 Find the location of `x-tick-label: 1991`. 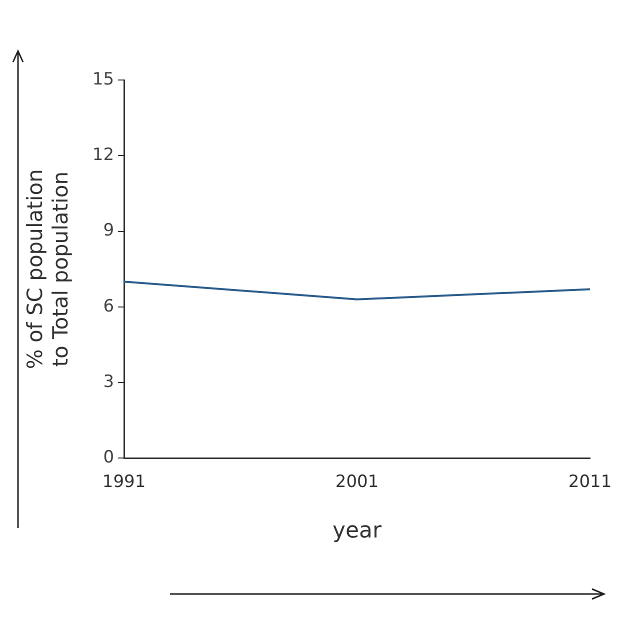

x-tick-label: 1991 is located at coordinates (124, 482).